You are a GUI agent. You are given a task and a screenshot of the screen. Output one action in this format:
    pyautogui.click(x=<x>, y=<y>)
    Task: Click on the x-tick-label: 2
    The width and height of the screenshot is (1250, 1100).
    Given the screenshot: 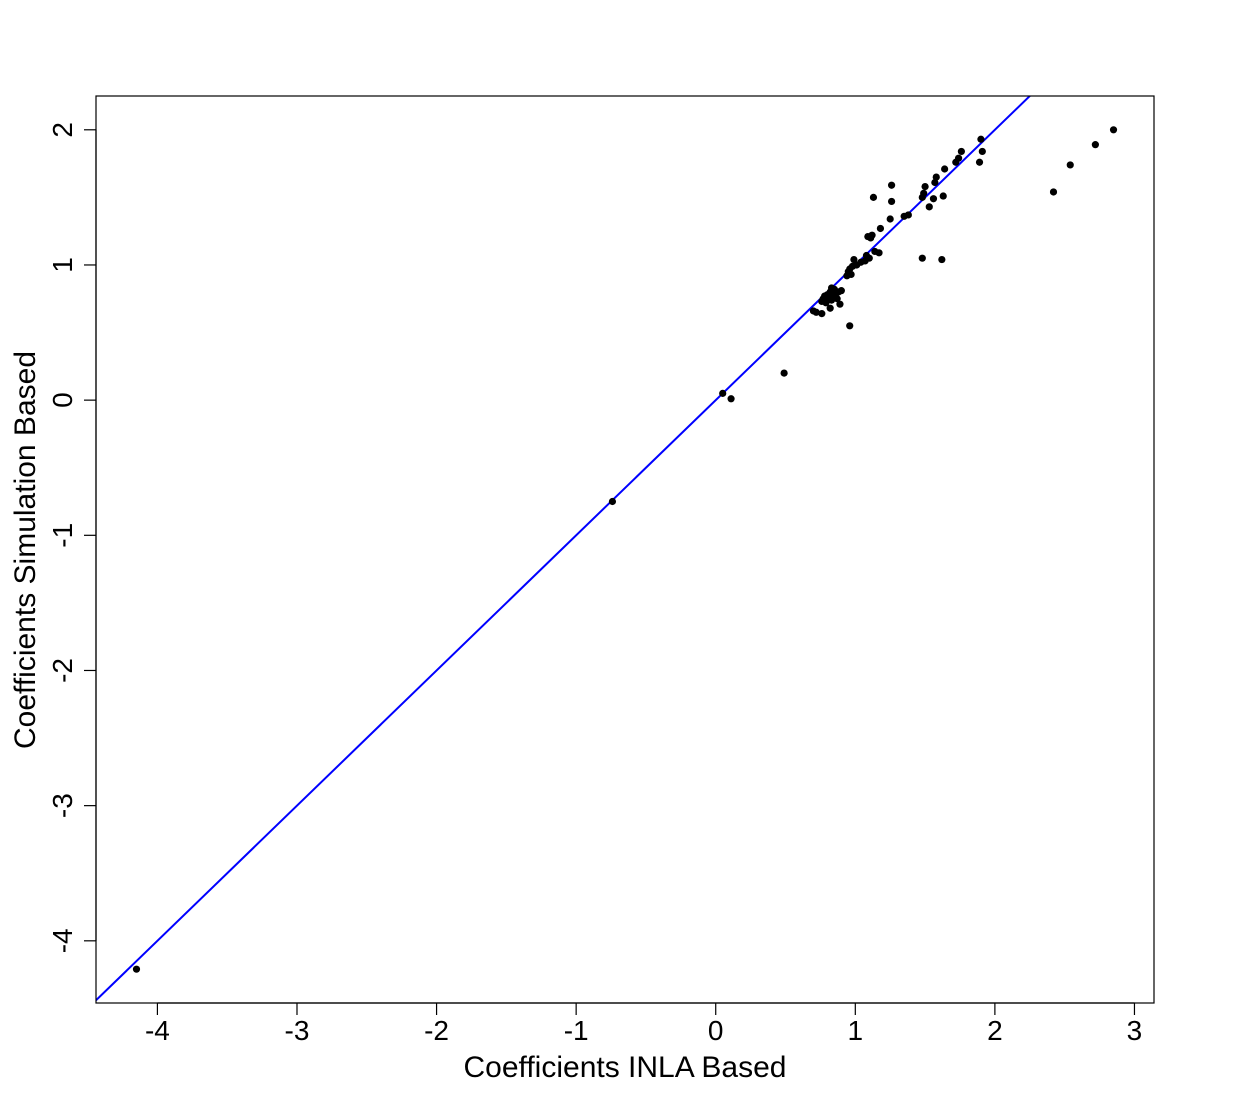 What is the action you would take?
    pyautogui.click(x=995, y=1030)
    